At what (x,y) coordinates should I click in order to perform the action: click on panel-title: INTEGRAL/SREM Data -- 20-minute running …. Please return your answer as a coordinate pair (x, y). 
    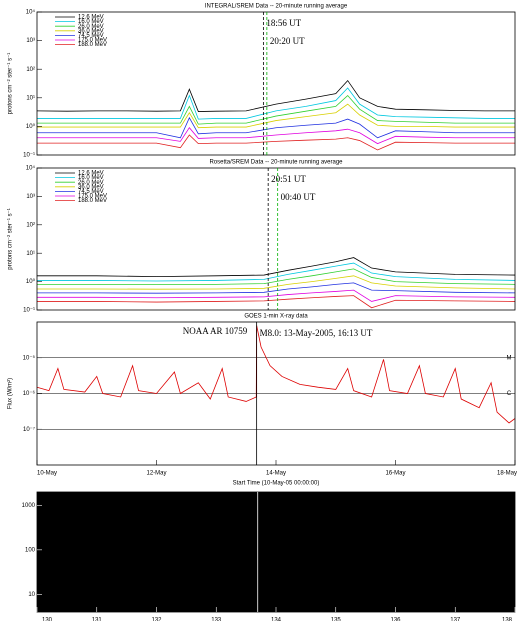
    Looking at the image, I should click on (276, 7).